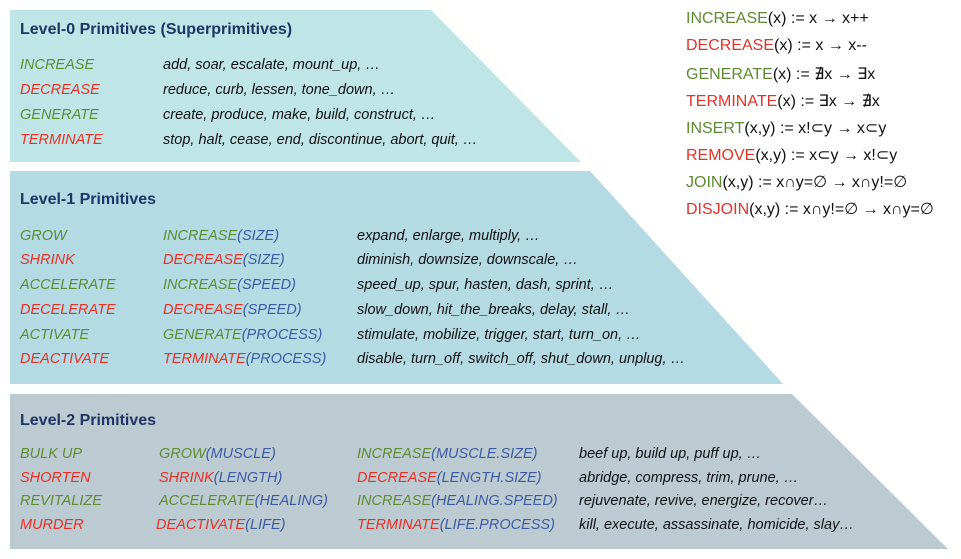 This screenshot has width=961, height=559. I want to click on primitive-name: TERMINATE, so click(61, 140).